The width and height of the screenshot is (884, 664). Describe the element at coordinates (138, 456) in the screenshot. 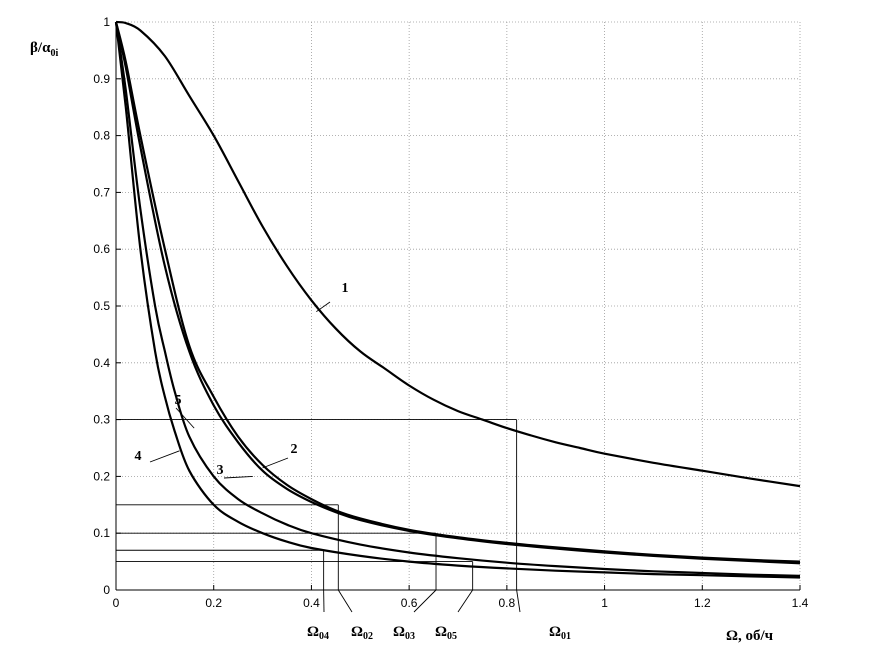

I see `curve-label-4: 4` at that location.